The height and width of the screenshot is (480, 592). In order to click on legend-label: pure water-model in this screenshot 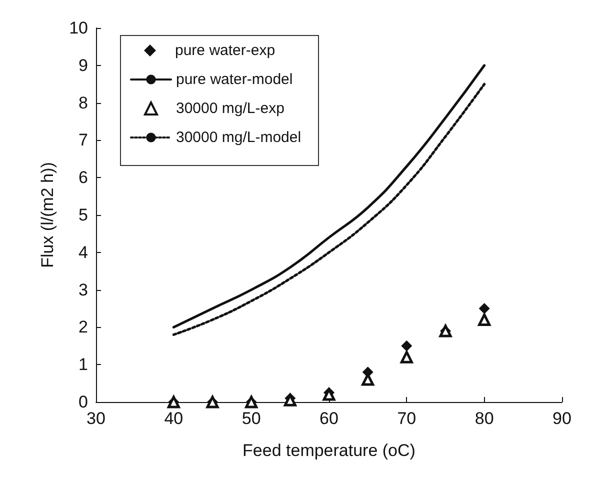, I will do `click(234, 79)`.